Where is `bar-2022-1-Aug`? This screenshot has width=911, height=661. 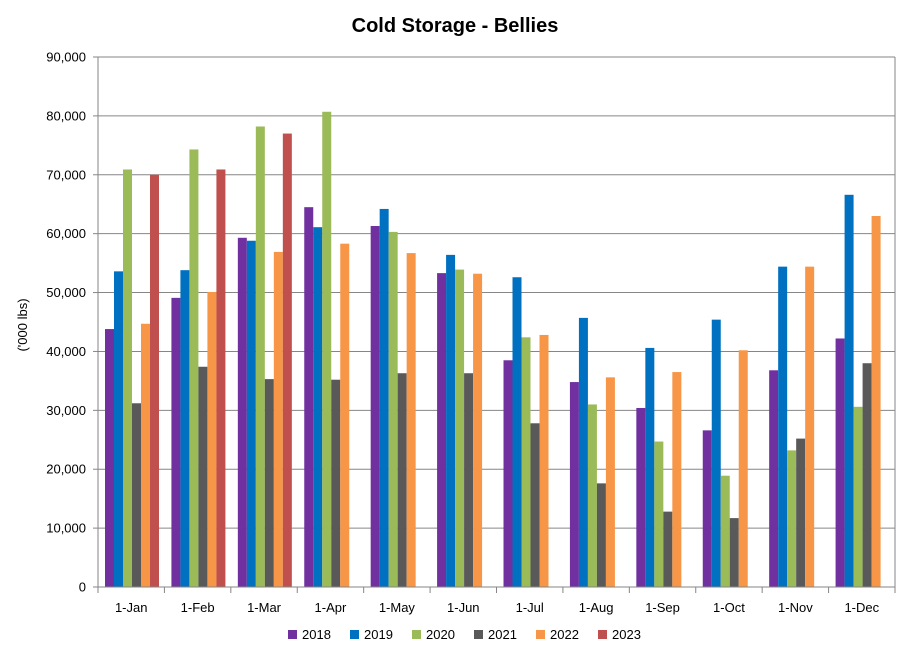 bar-2022-1-Aug is located at coordinates (610, 482).